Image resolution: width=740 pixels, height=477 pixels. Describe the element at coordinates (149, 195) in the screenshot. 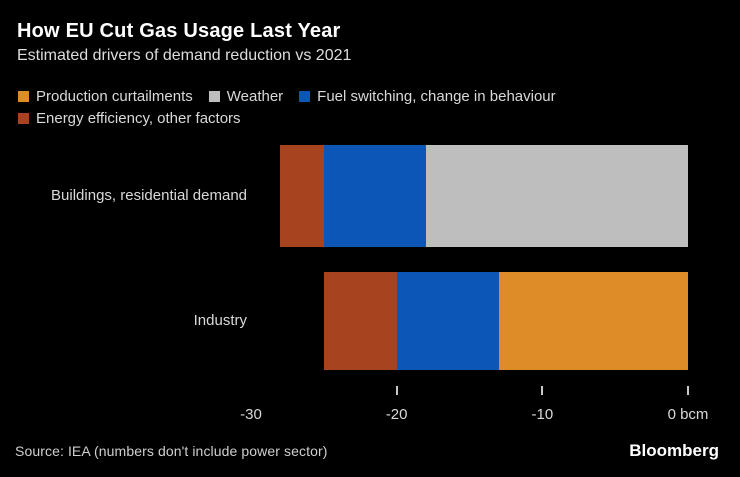

I see `category-label: Buildings, residential demand` at that location.